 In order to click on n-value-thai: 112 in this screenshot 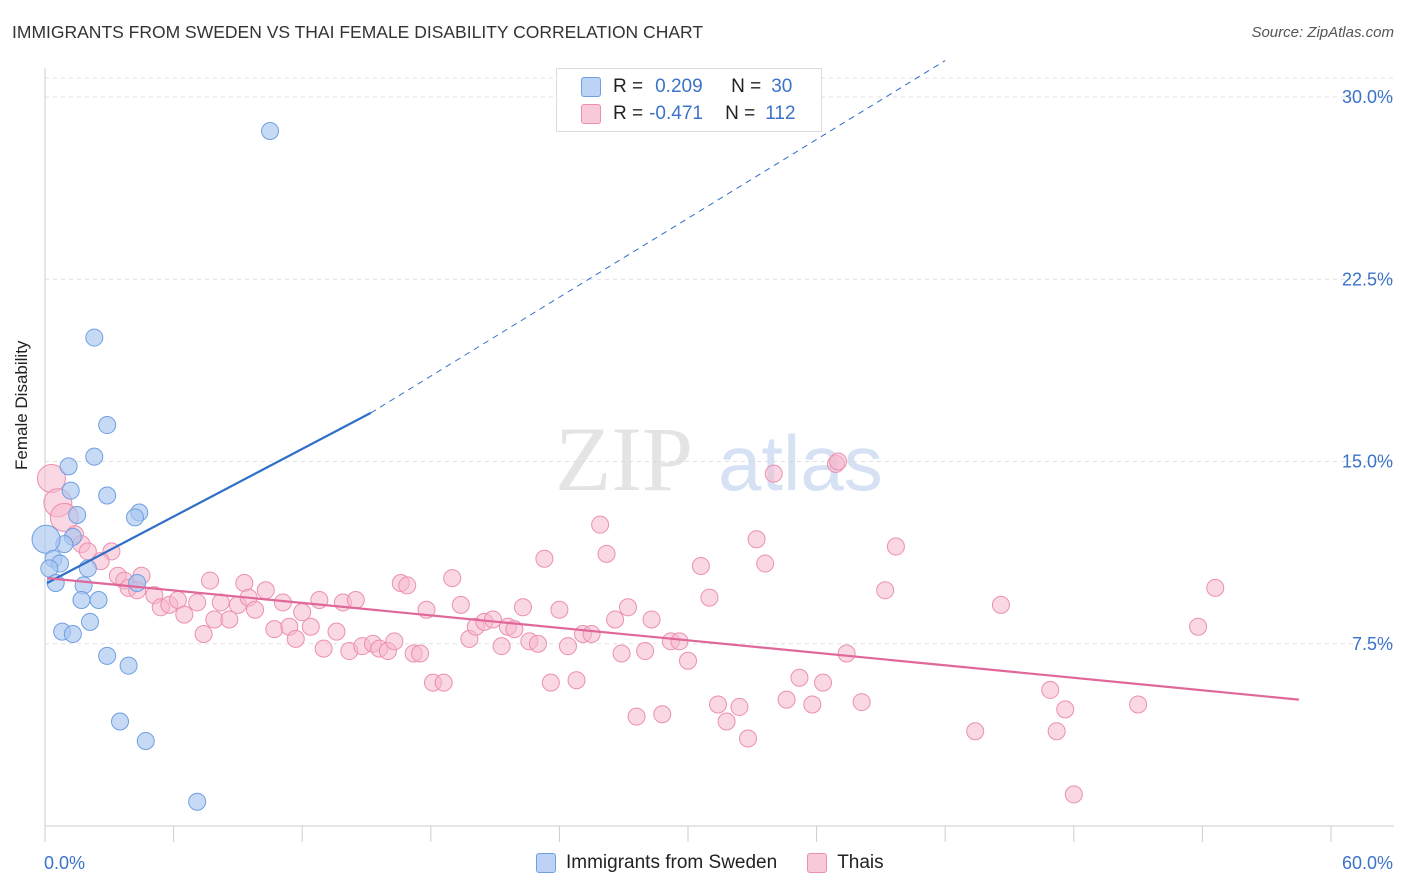, I will do `click(780, 113)`.